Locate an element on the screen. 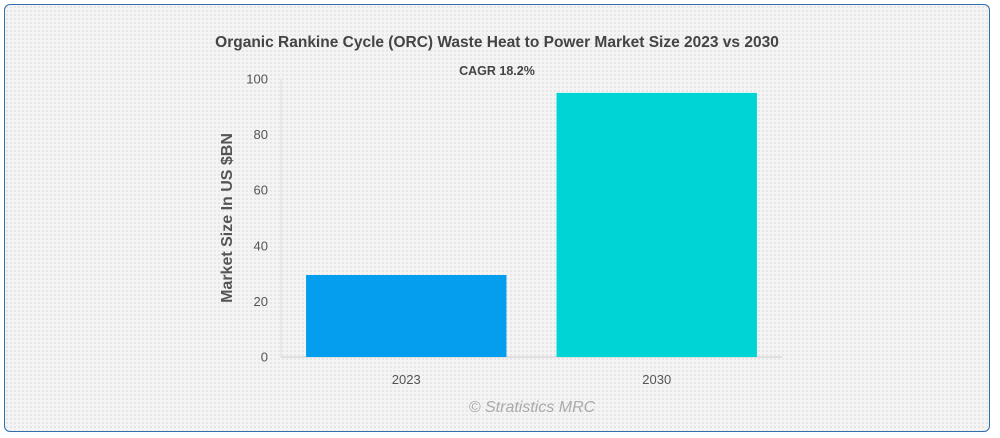 This screenshot has height=438, width=1000. y-tick-label: 80 is located at coordinates (261, 134).